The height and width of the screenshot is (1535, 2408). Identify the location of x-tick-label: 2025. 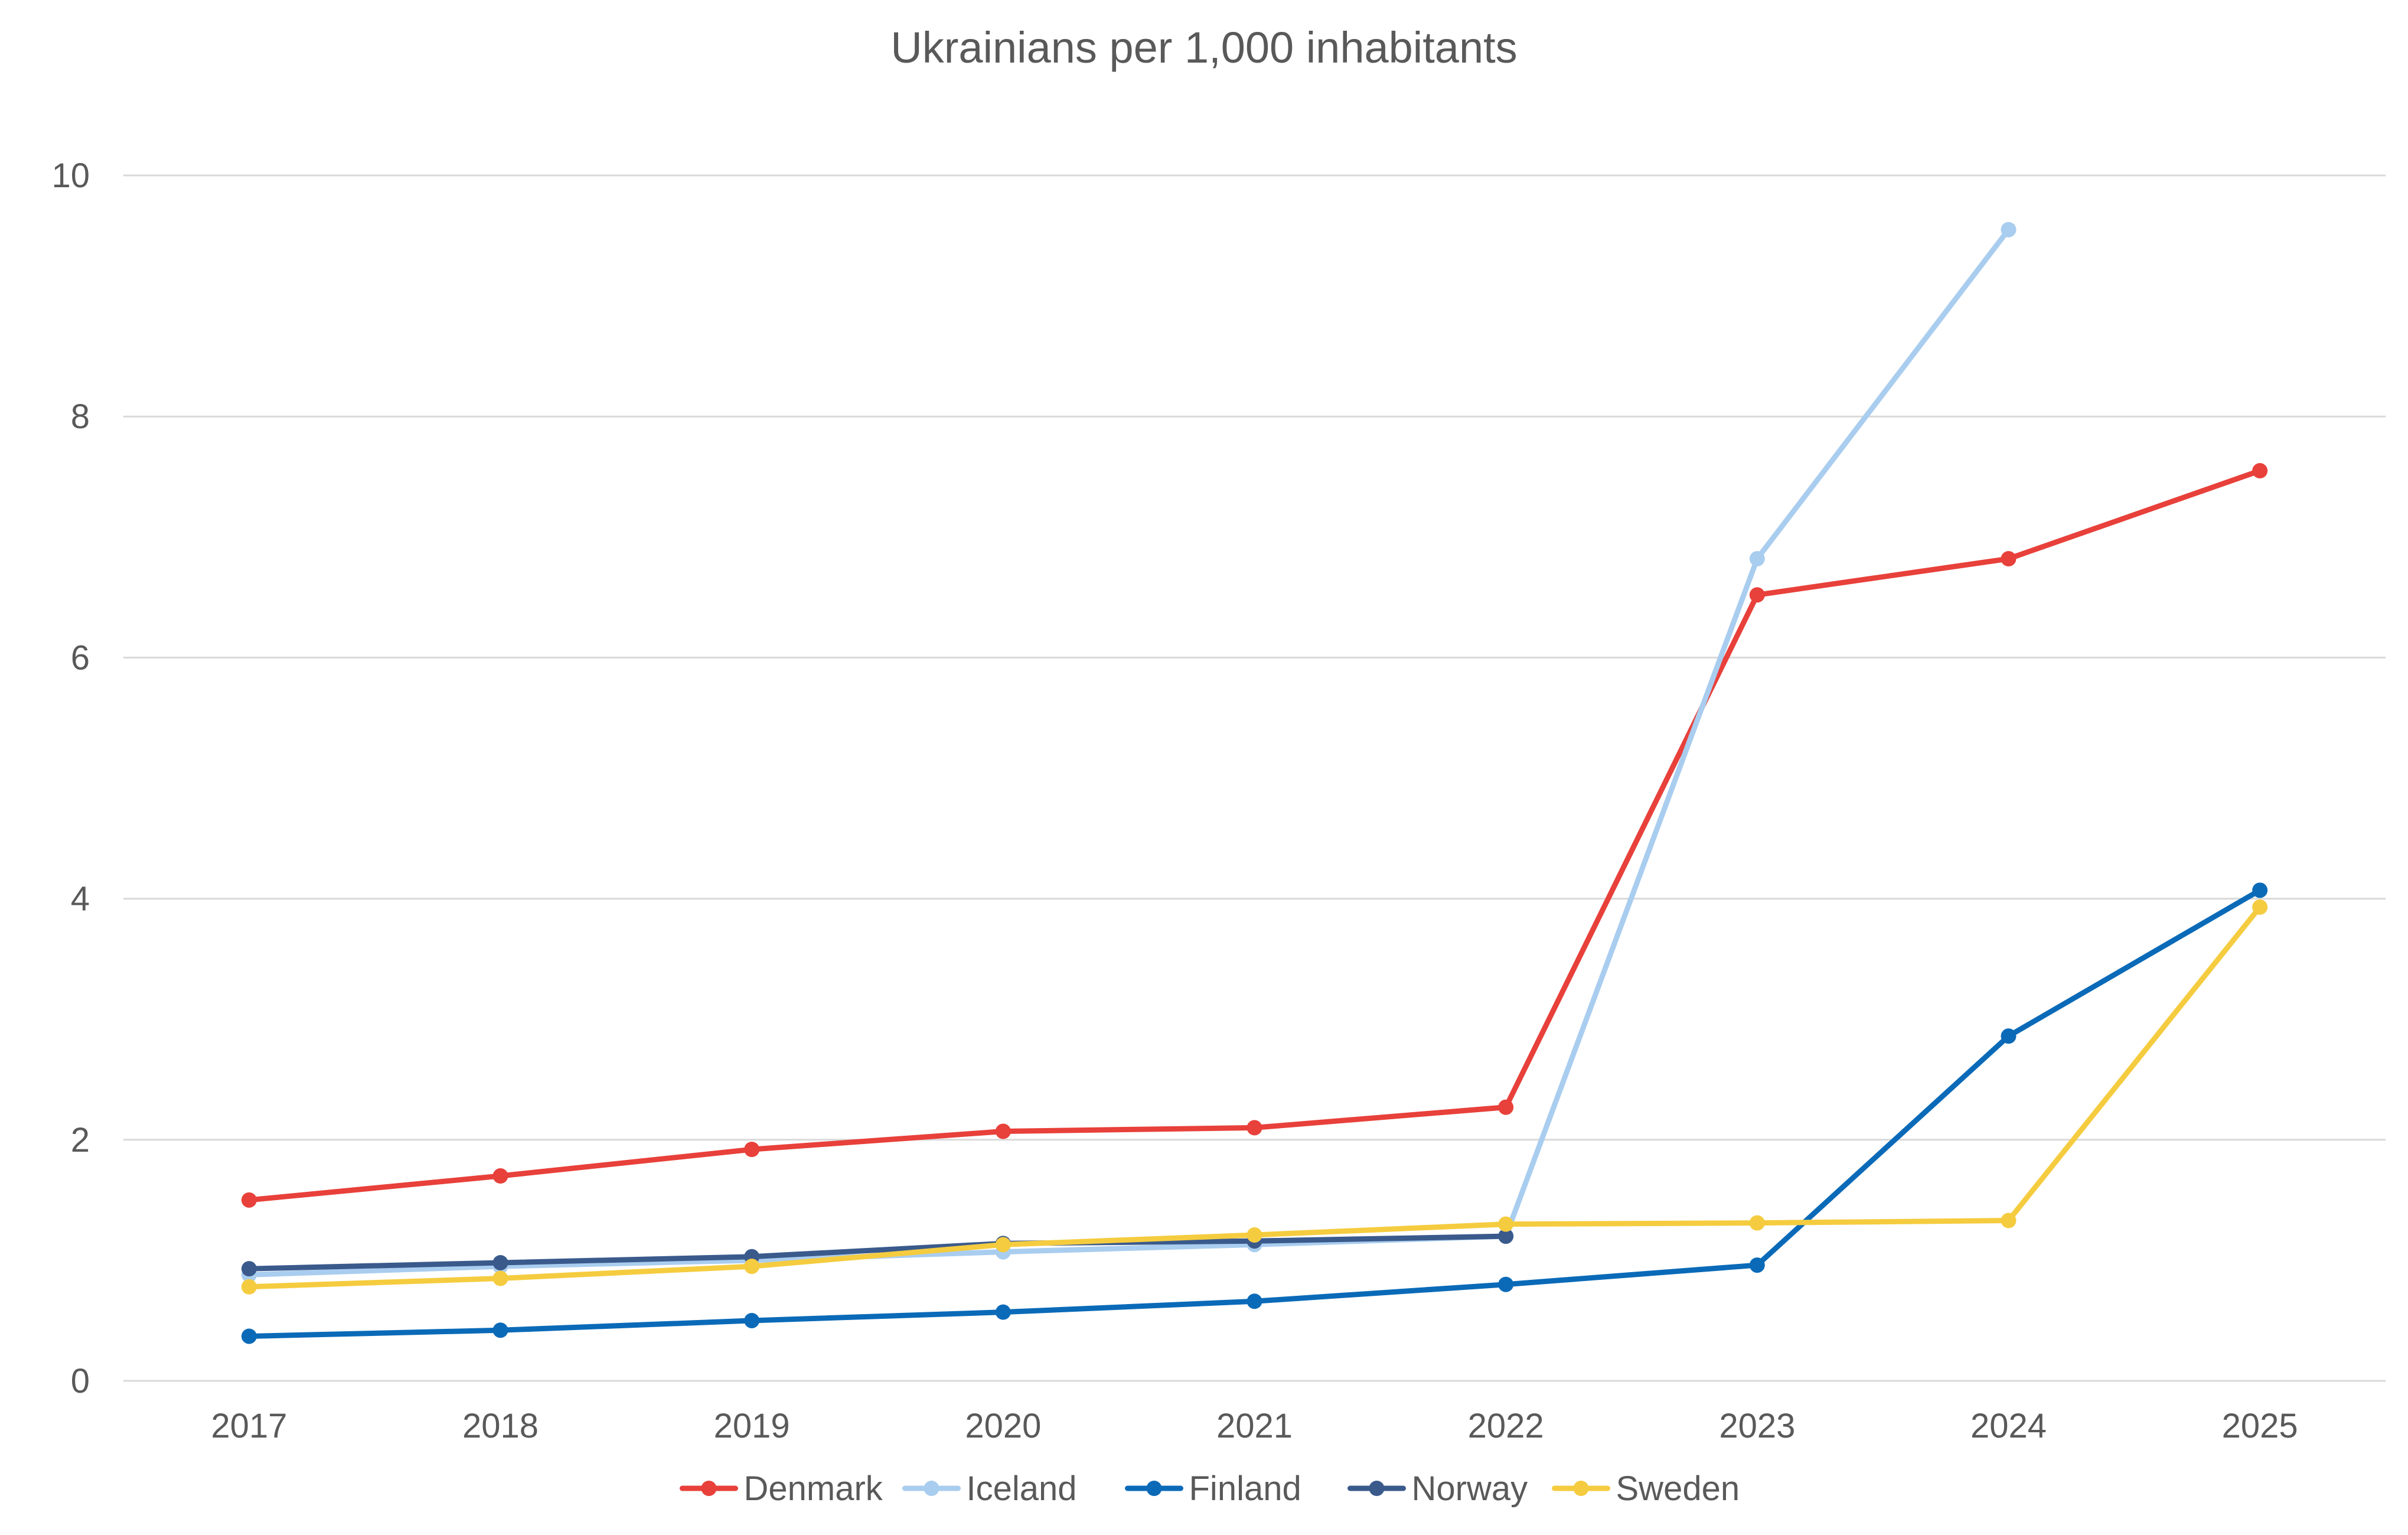
(2260, 1426).